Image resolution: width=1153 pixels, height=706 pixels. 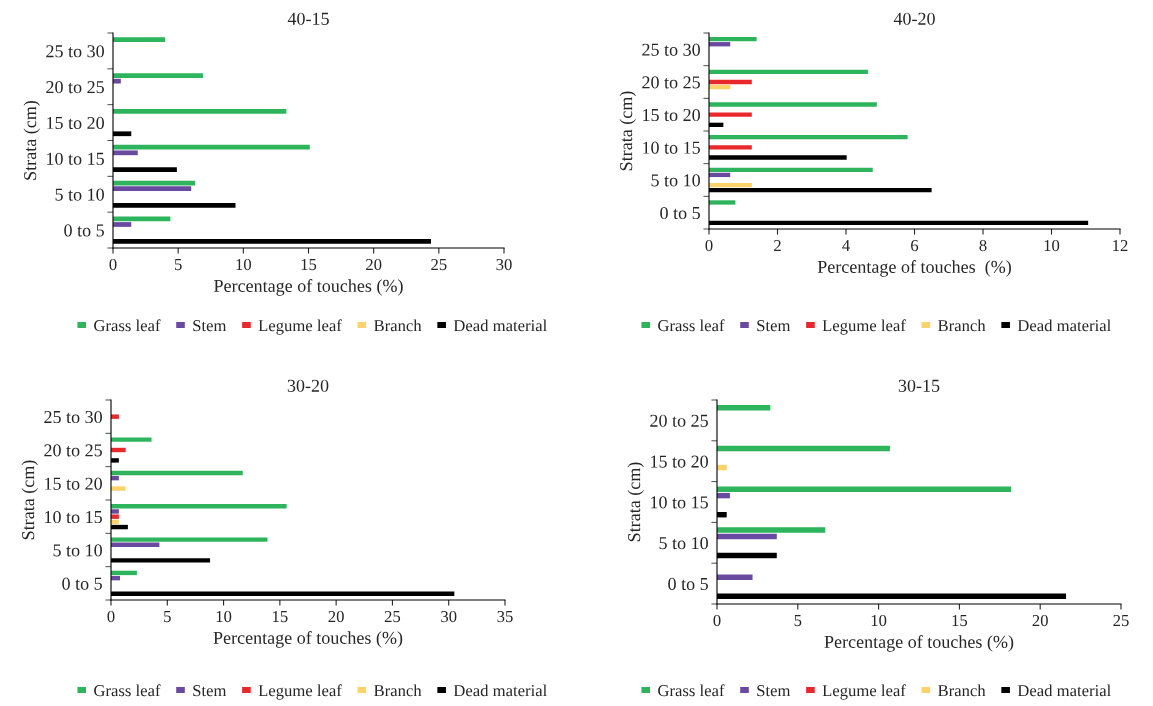 What do you see at coordinates (505, 616) in the screenshot?
I see `x-tick-label: 35` at bounding box center [505, 616].